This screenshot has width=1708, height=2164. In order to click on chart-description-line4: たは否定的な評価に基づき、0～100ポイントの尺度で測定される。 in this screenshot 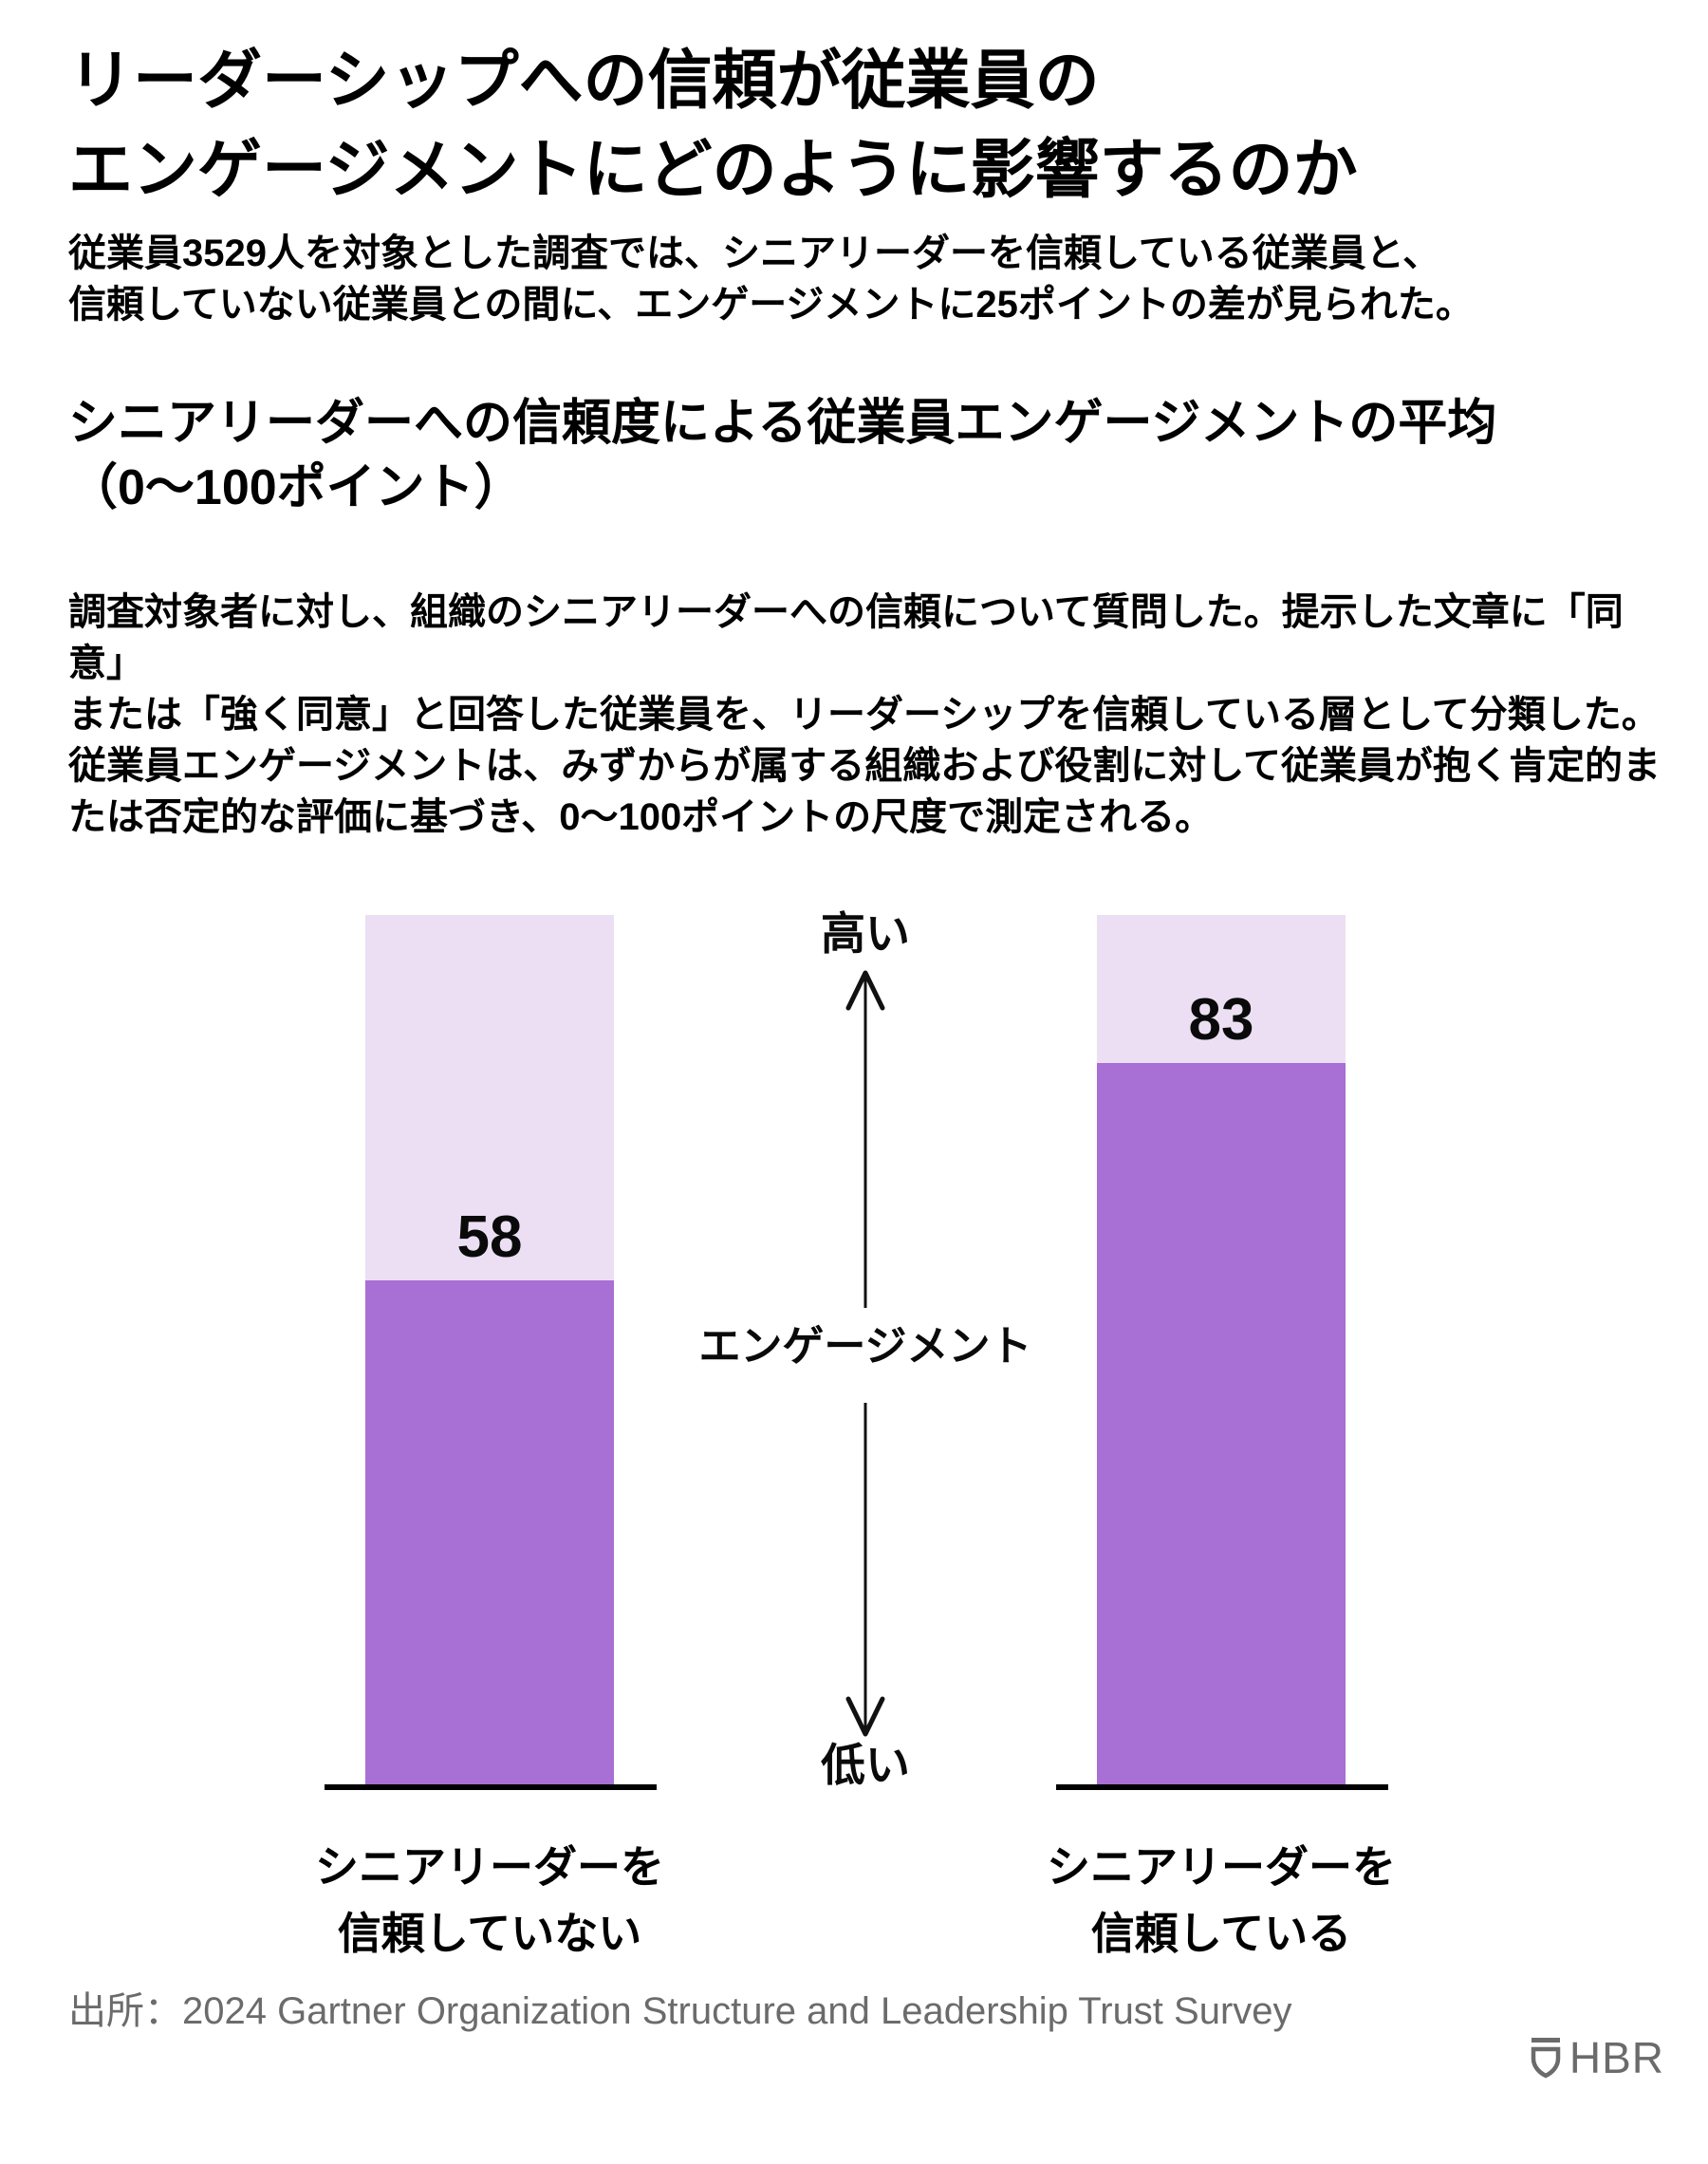, I will do `click(641, 817)`.